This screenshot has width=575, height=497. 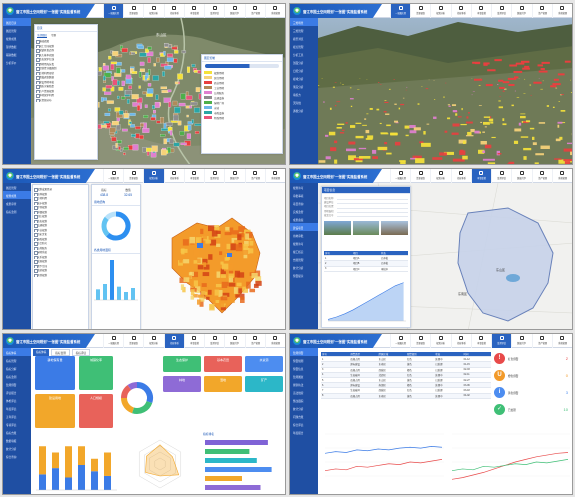 What do you see at coordinates (66, 73) in the screenshot?
I see `tree-item: 土地利用现状` at bounding box center [66, 73].